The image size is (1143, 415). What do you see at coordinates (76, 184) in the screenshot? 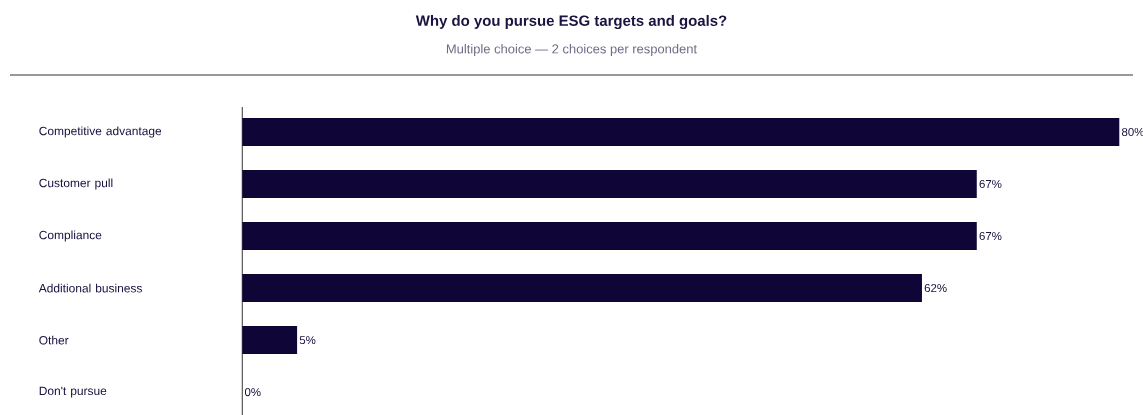
I see `y-tick-label: Customer pull` at bounding box center [76, 184].